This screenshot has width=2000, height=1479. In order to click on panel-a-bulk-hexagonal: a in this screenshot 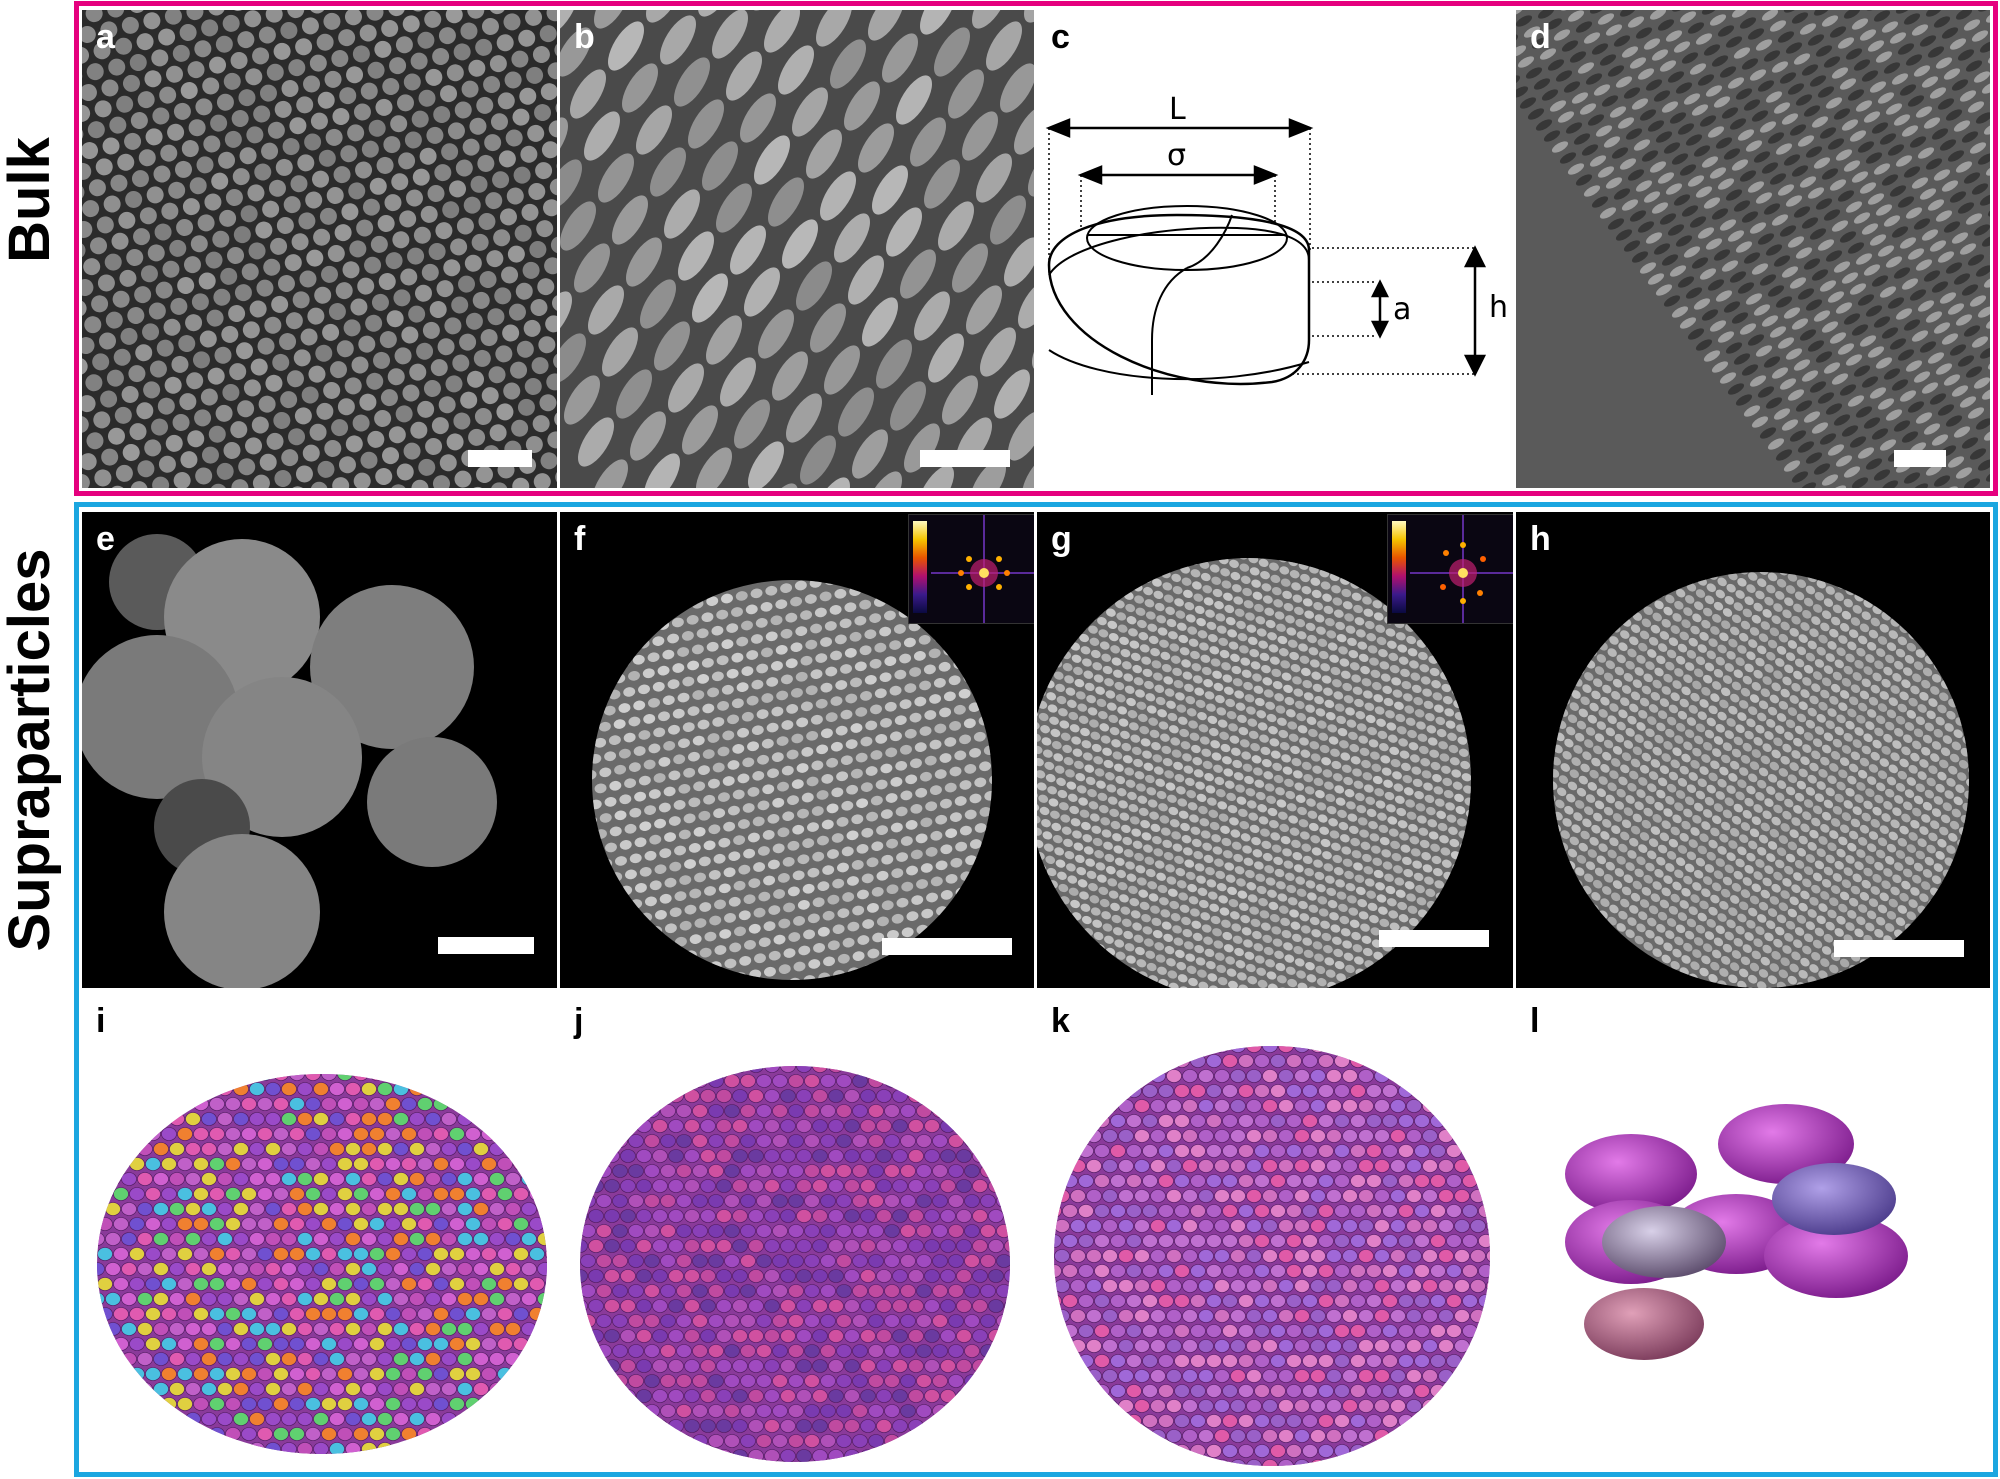, I will do `click(319, 249)`.